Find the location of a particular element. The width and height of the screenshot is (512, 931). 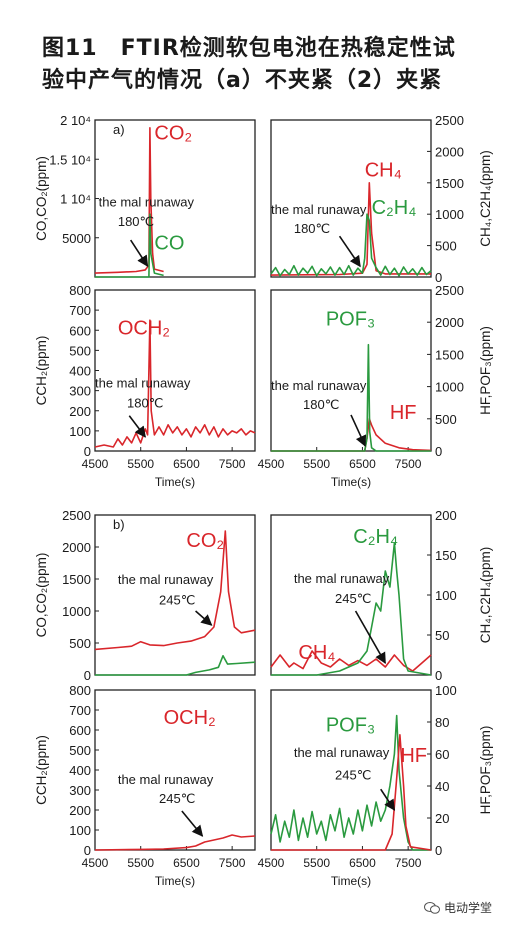

annotation-label: 180℃ is located at coordinates (312, 228).